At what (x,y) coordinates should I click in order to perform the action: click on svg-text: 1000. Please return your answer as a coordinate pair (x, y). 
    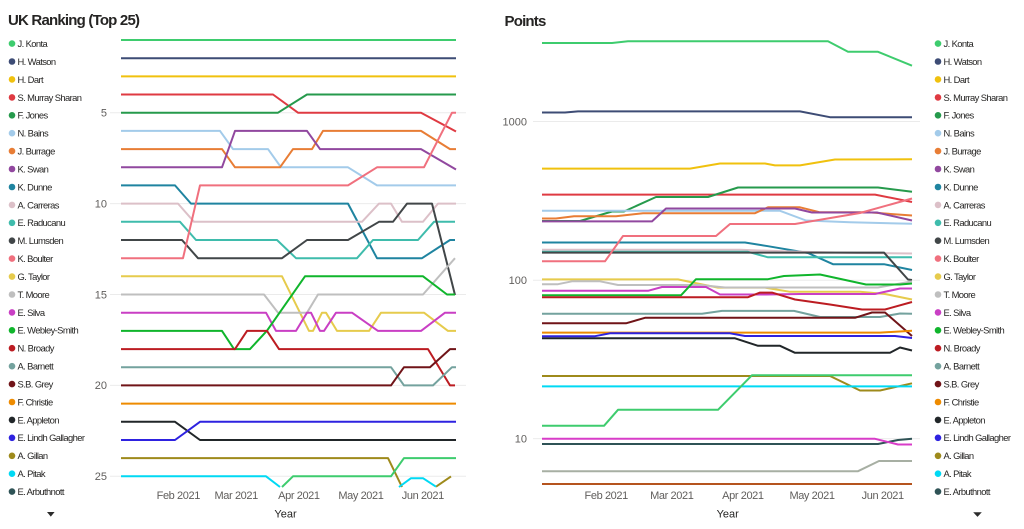
    Looking at the image, I should click on (515, 122).